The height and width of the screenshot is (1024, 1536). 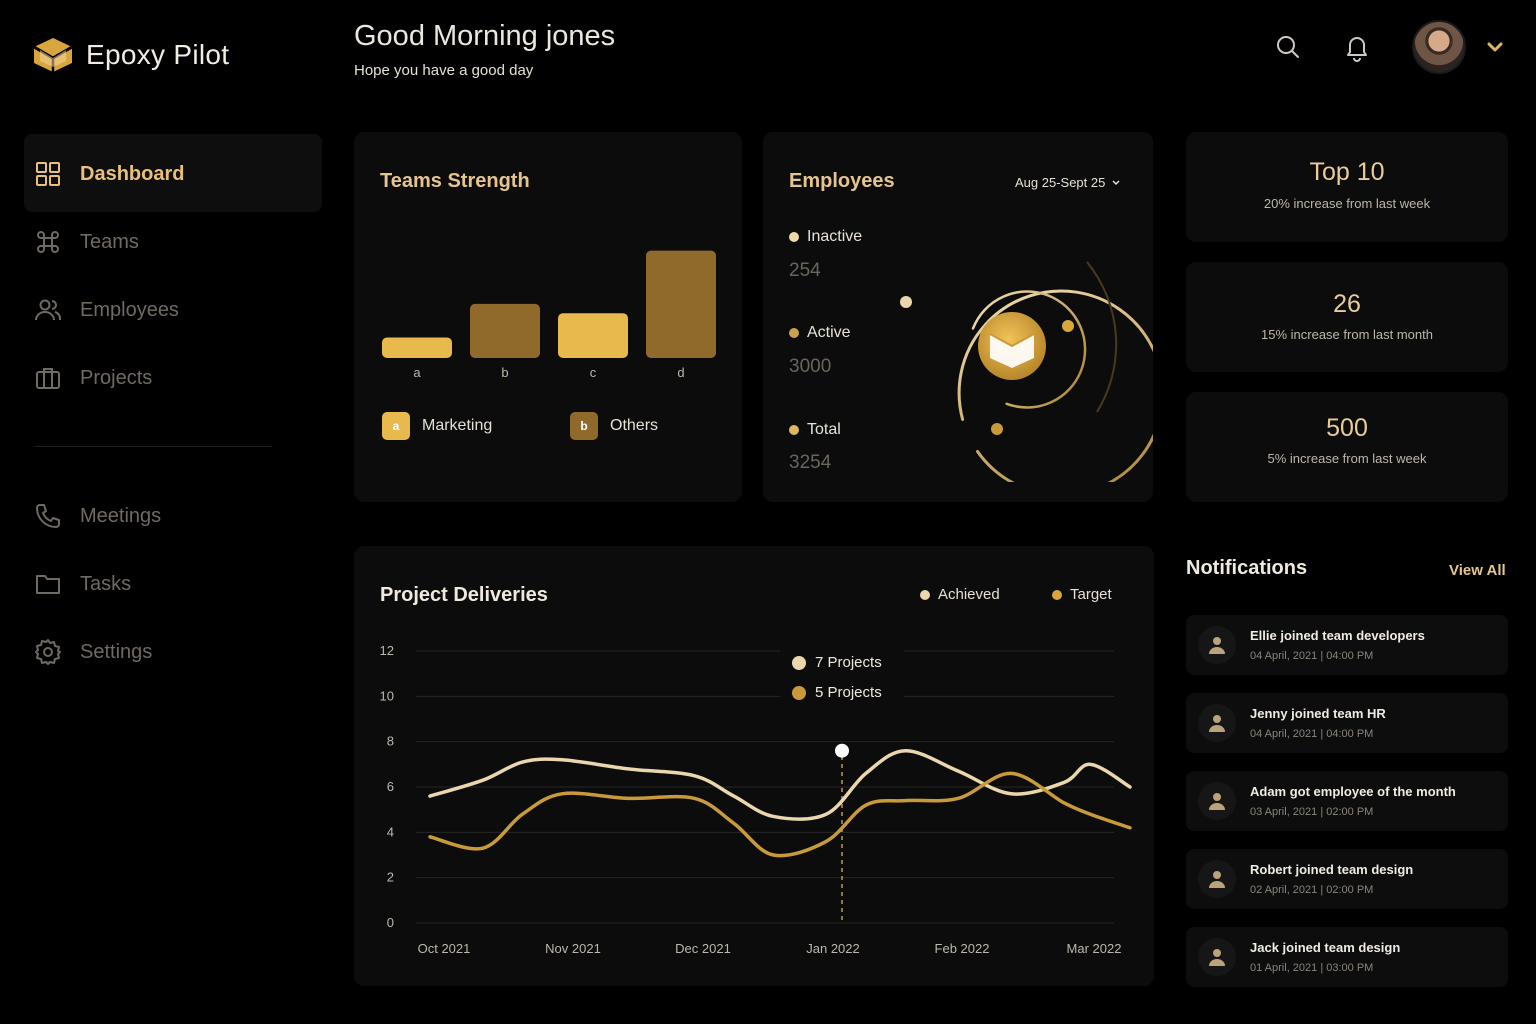 I want to click on employees-title: Employees, so click(x=842, y=181).